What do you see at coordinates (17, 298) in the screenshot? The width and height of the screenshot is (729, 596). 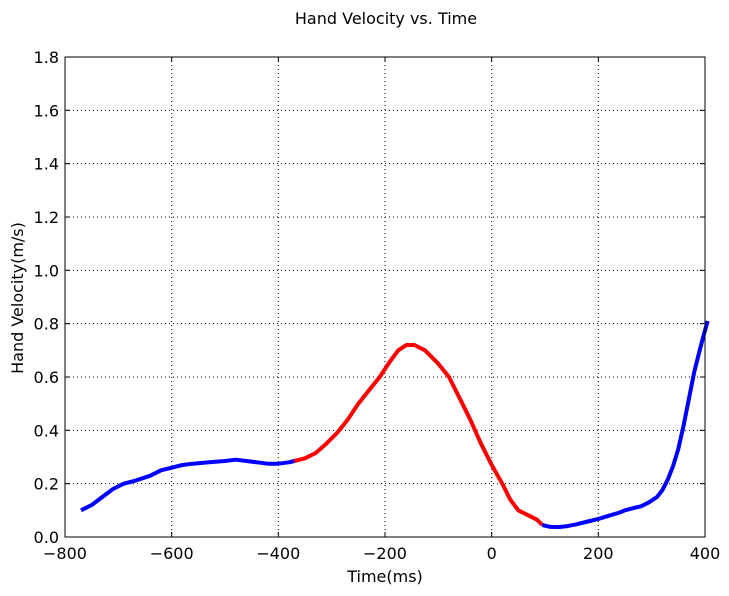 I see `y-axis-label: Hand Velocity(m/s)` at bounding box center [17, 298].